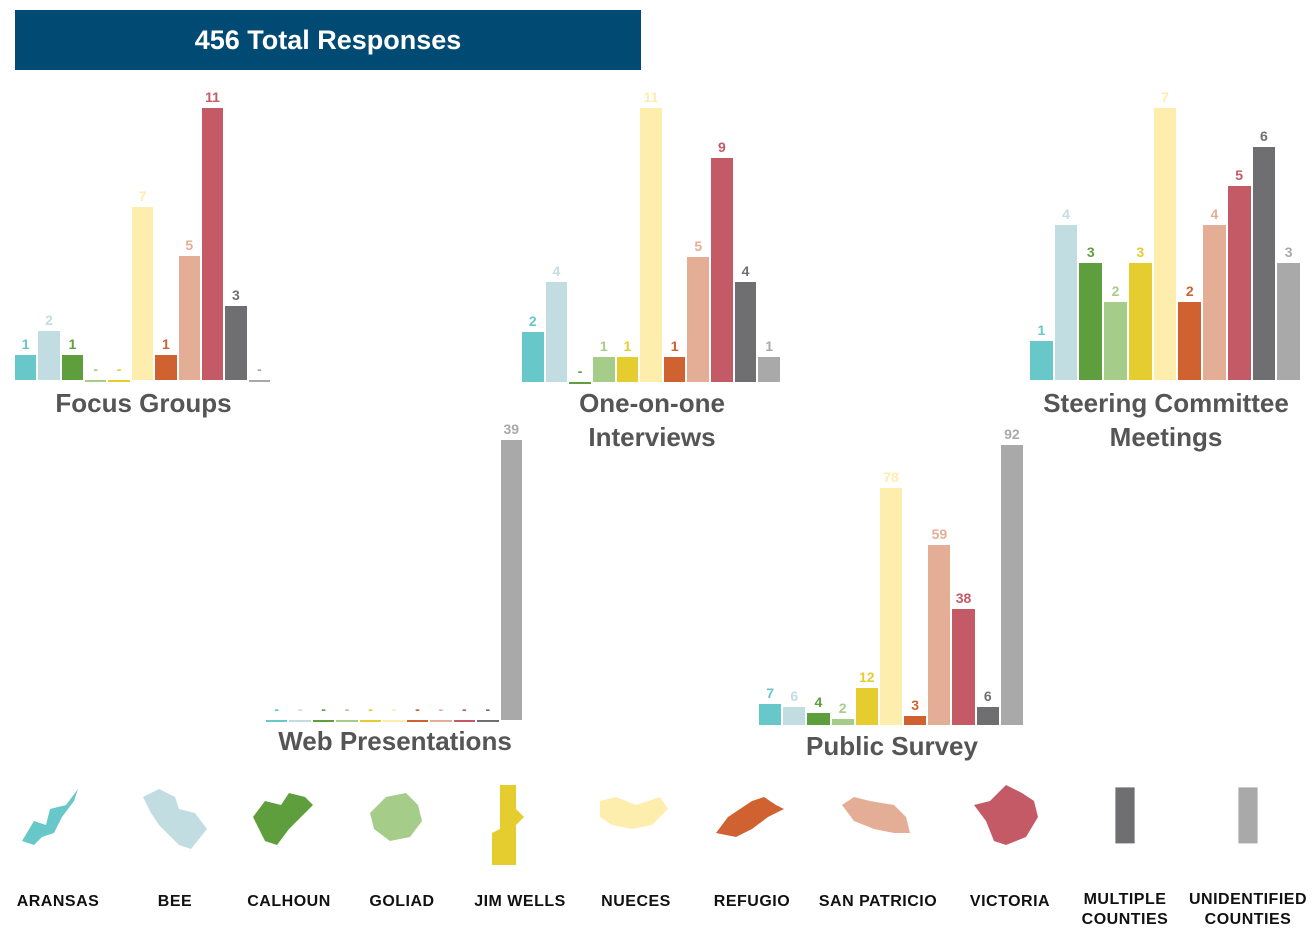  I want to click on value-label: 59, so click(939, 534).